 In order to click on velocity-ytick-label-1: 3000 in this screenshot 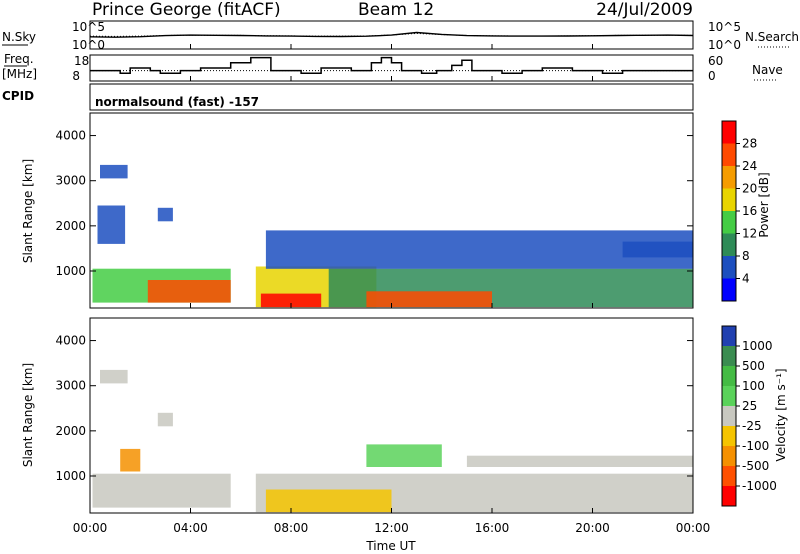, I will do `click(70, 386)`.